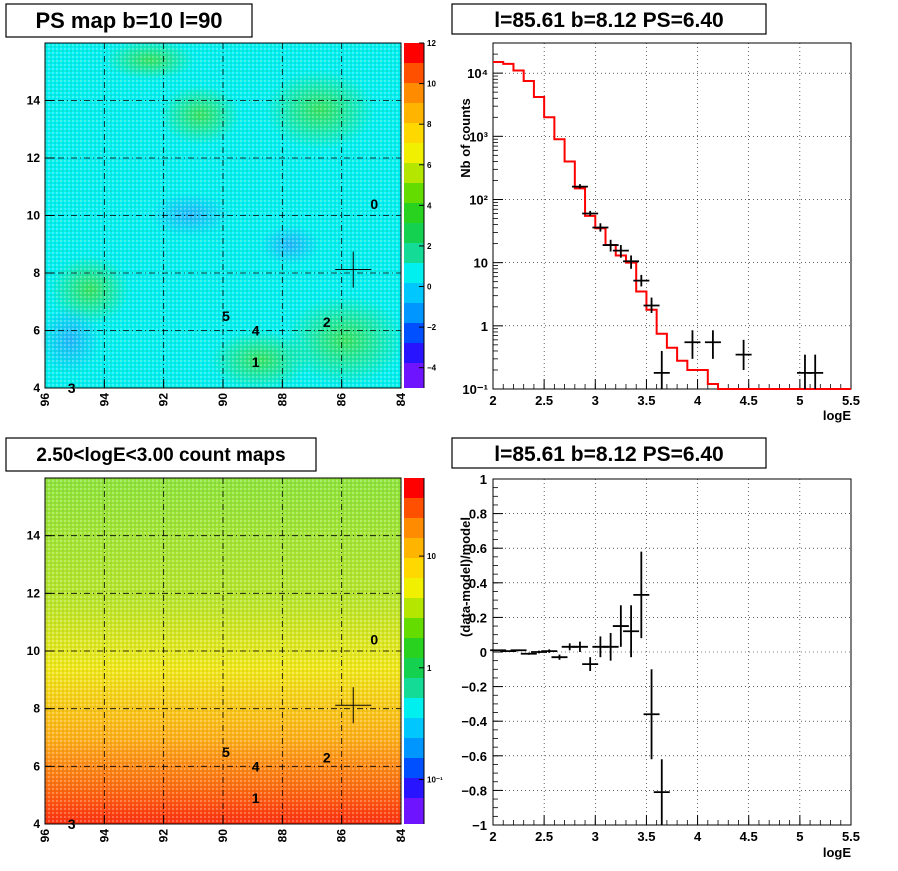 The height and width of the screenshot is (871, 898). Describe the element at coordinates (164, 836) in the screenshot. I see `map-xtick-label: 92` at that location.